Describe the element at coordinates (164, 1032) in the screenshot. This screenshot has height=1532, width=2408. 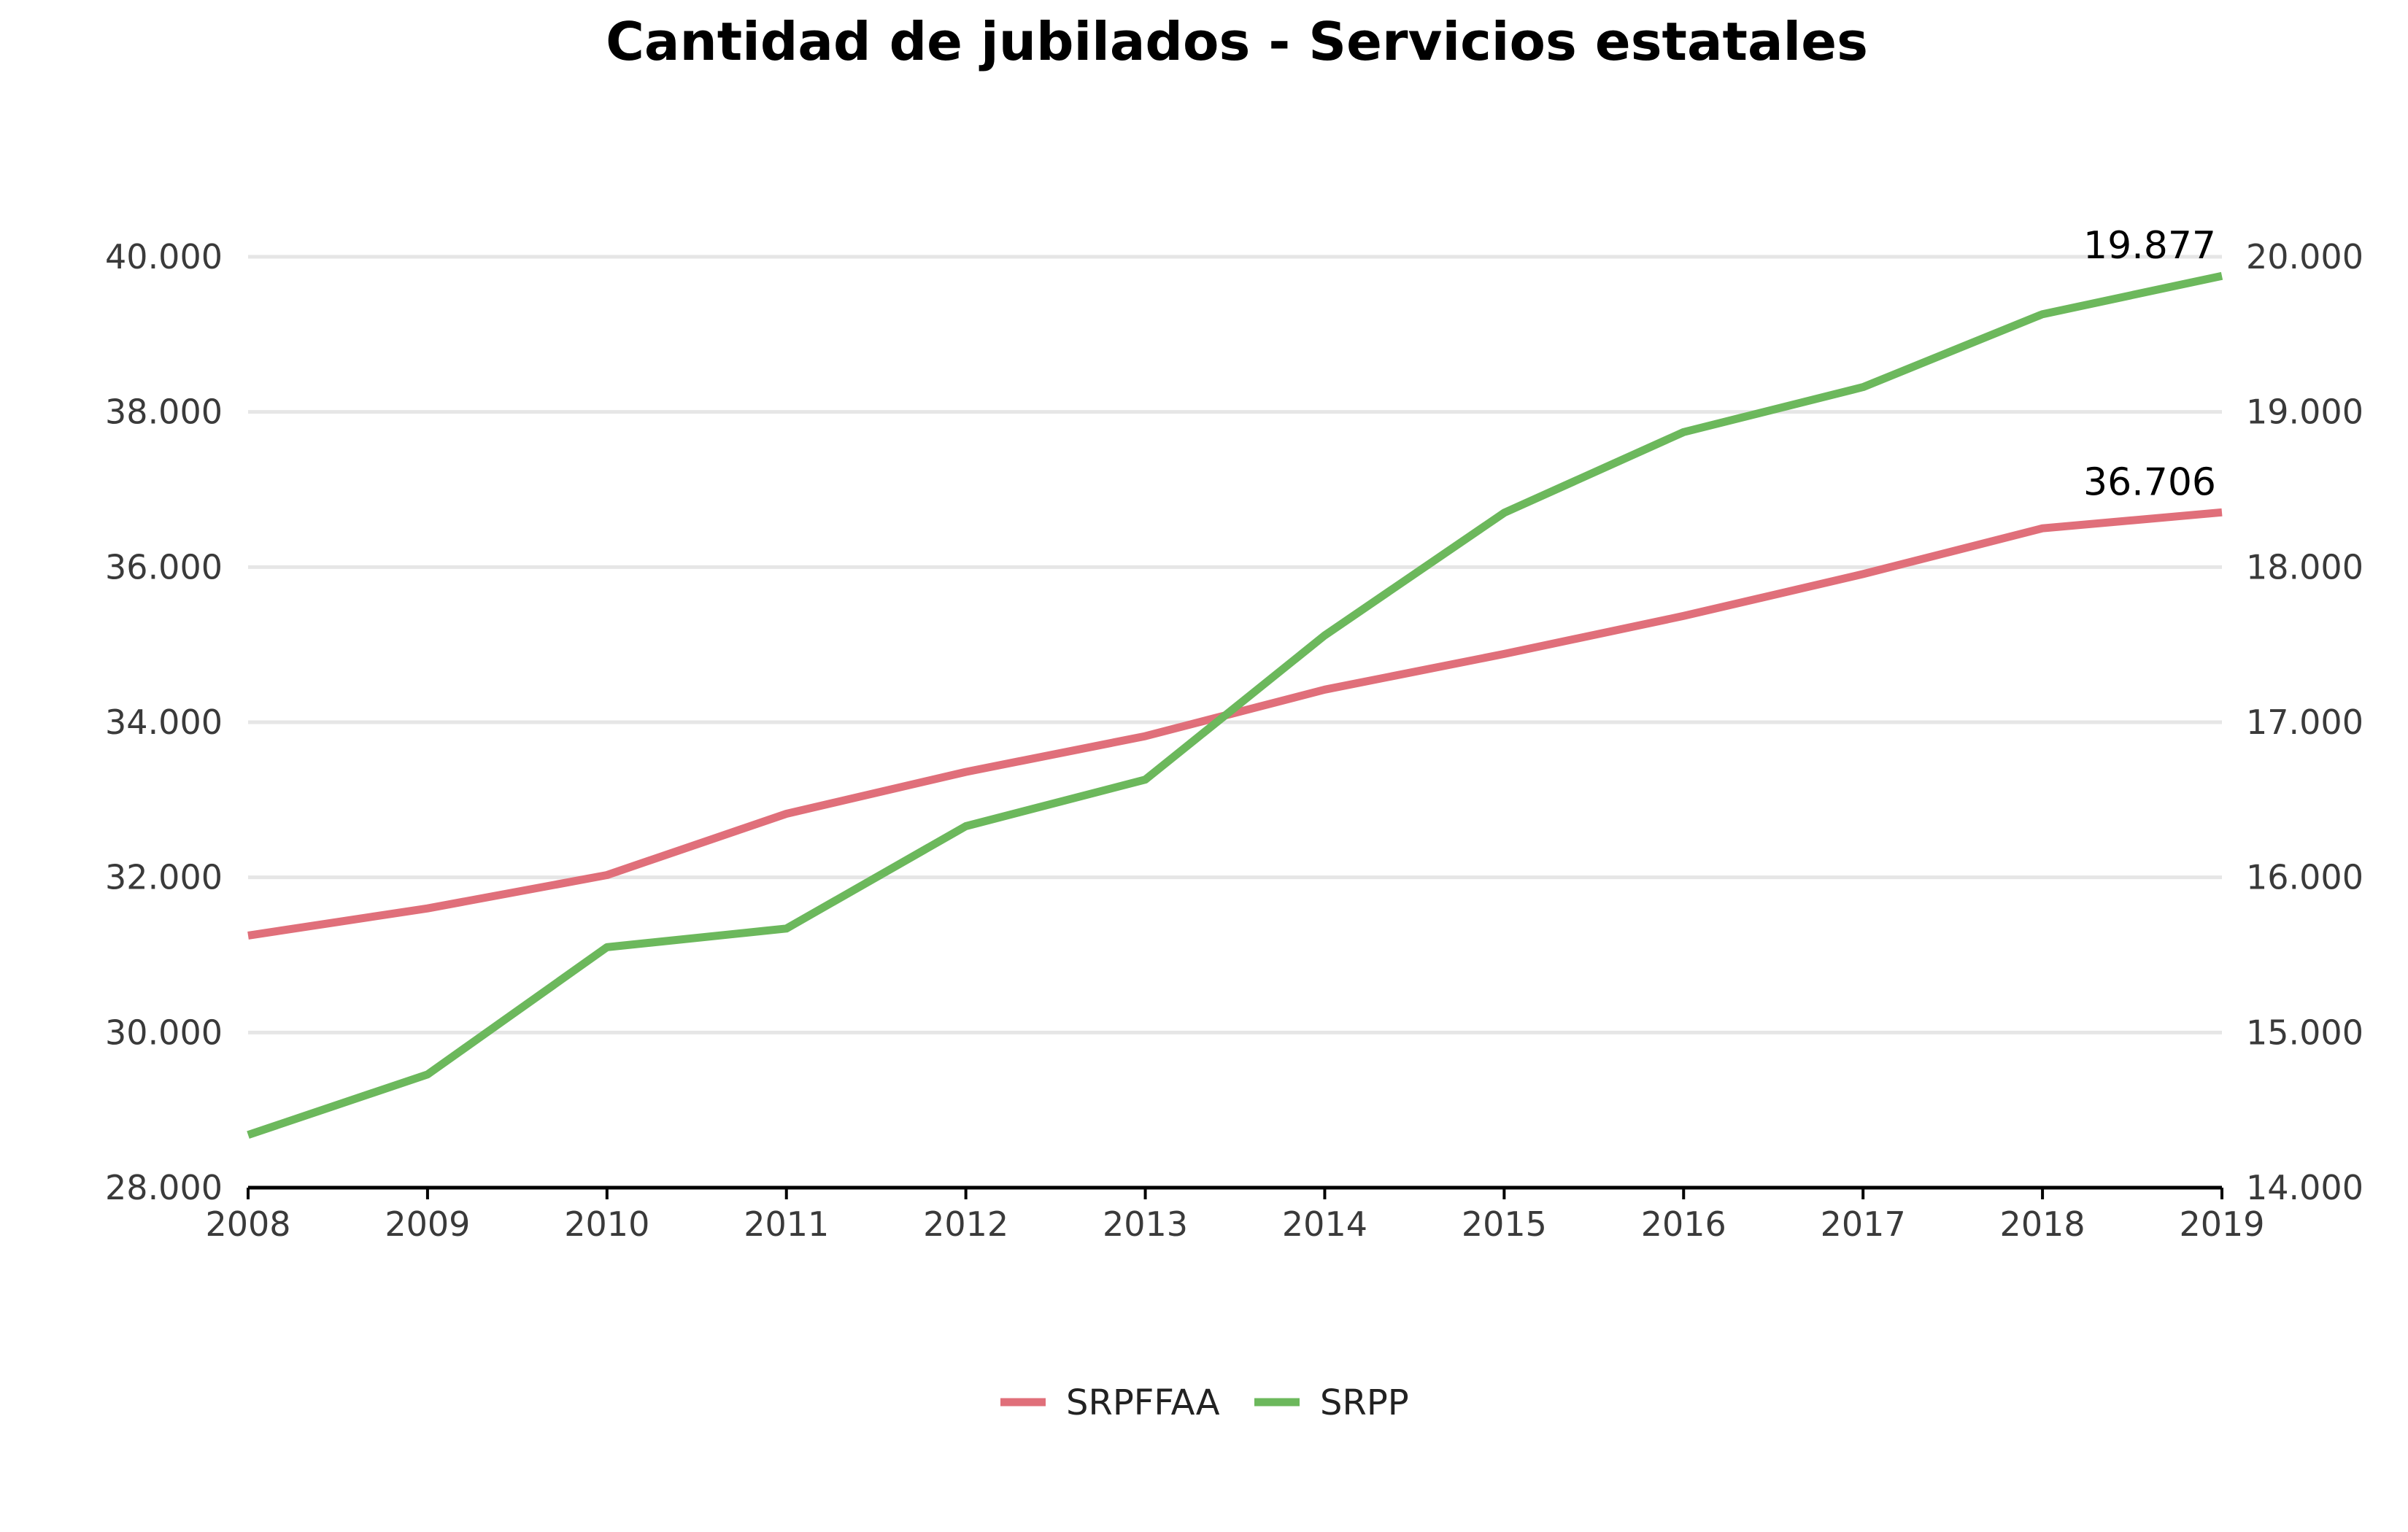
I see `left-axis-tick-label: 30.000` at that location.